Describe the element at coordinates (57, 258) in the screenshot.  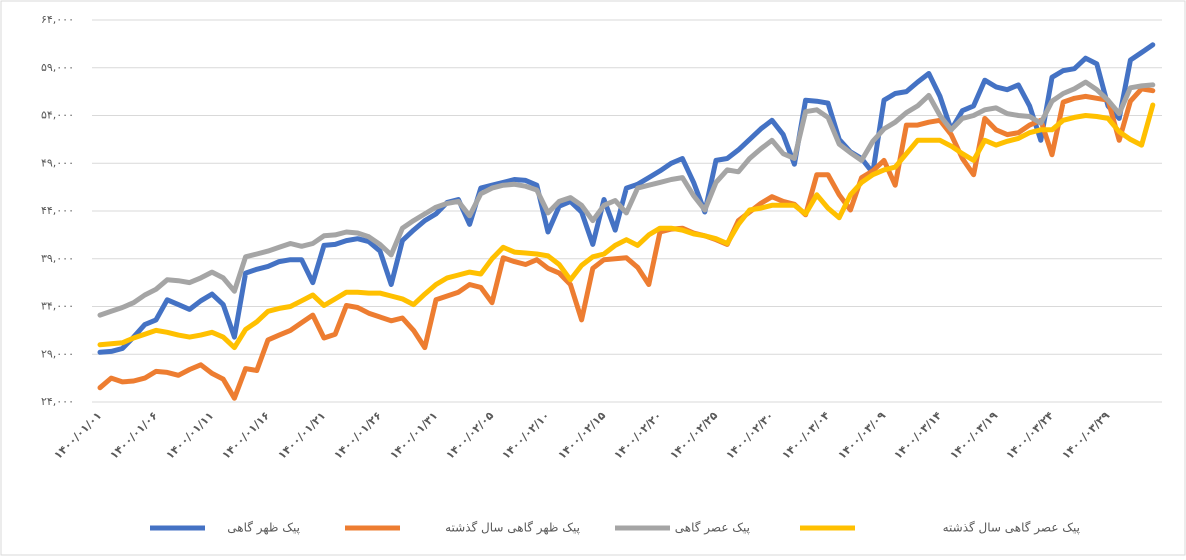
I see `y-tick-label: ۳۹,۰۰۰` at that location.